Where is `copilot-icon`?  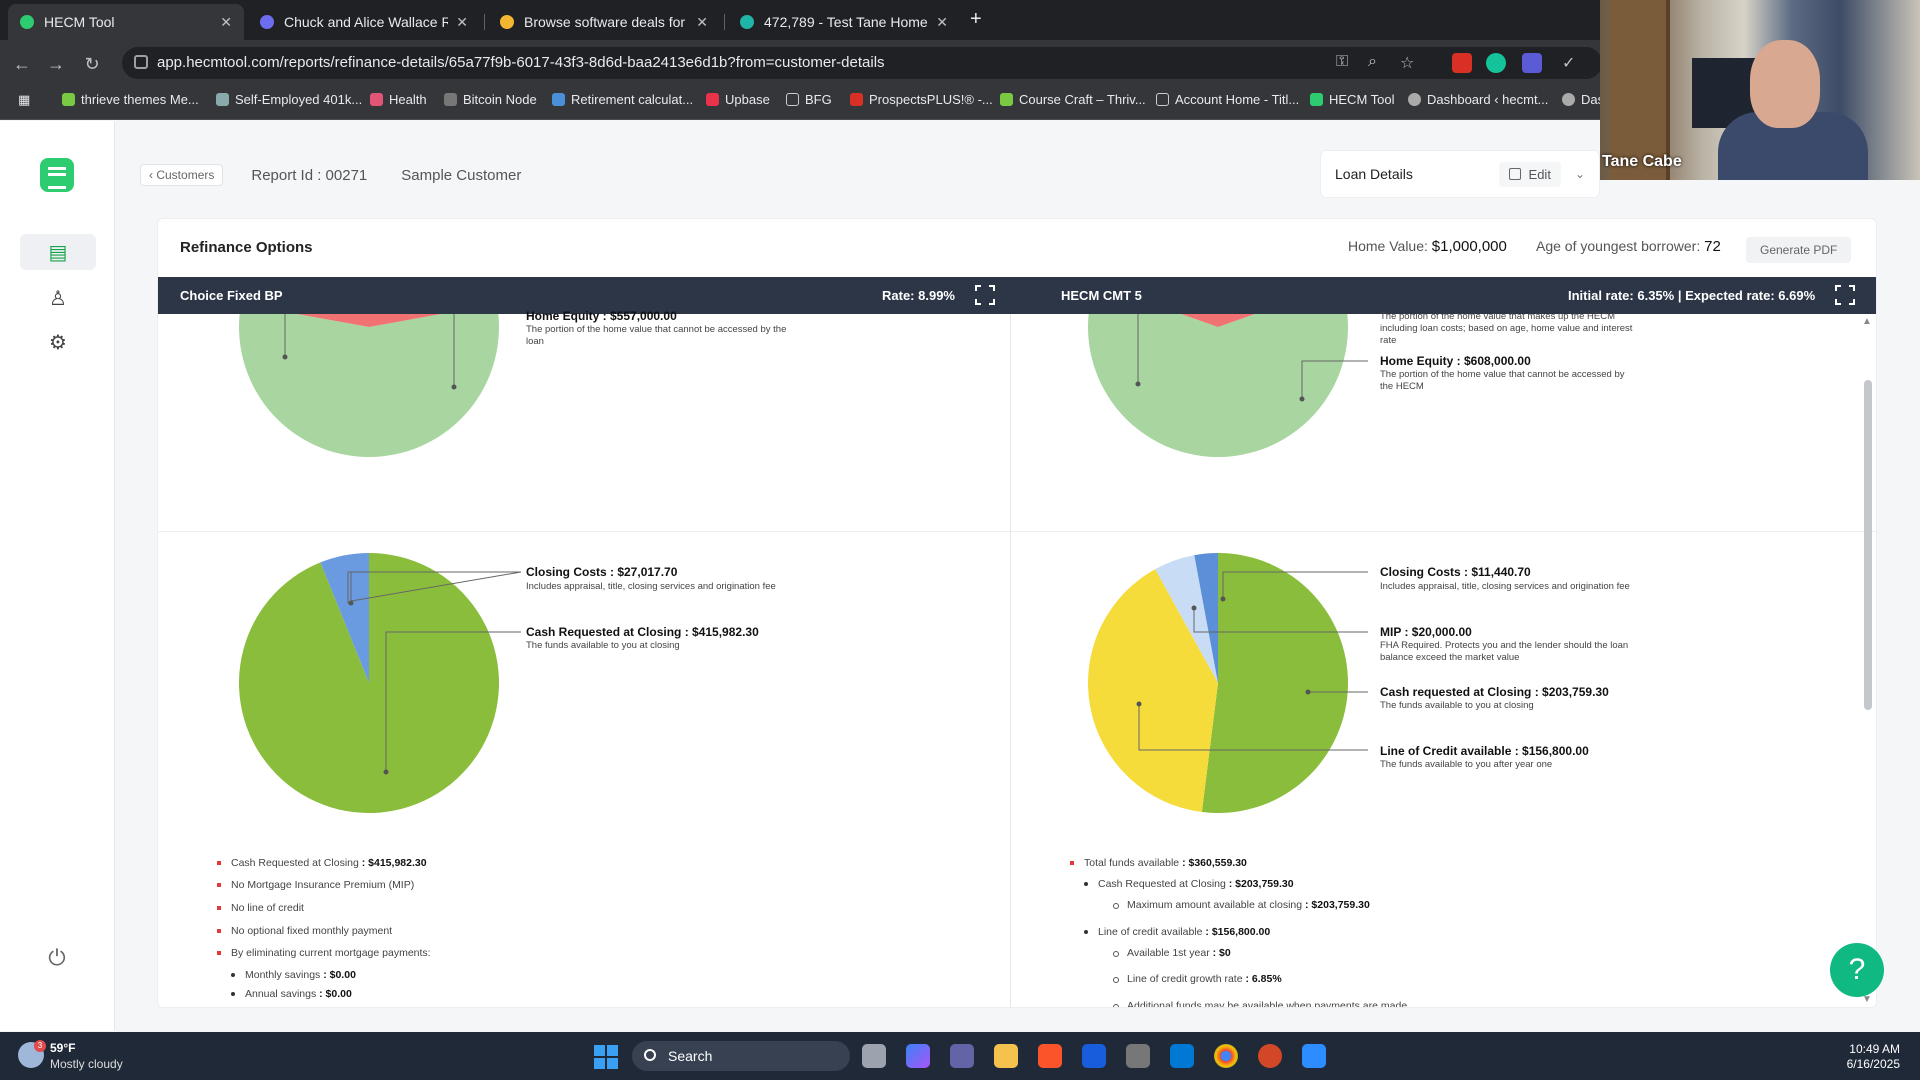
copilot-icon is located at coordinates (918, 1056).